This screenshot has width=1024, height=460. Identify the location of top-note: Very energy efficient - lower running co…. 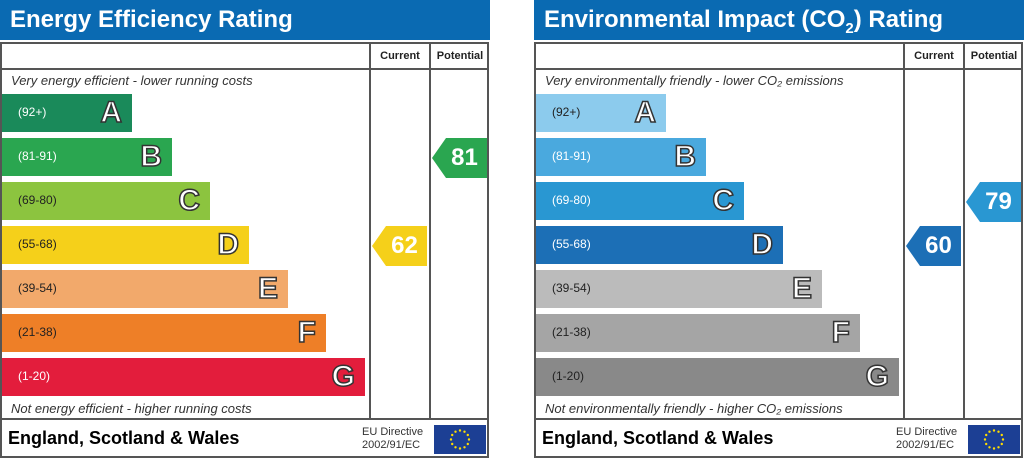
(132, 80).